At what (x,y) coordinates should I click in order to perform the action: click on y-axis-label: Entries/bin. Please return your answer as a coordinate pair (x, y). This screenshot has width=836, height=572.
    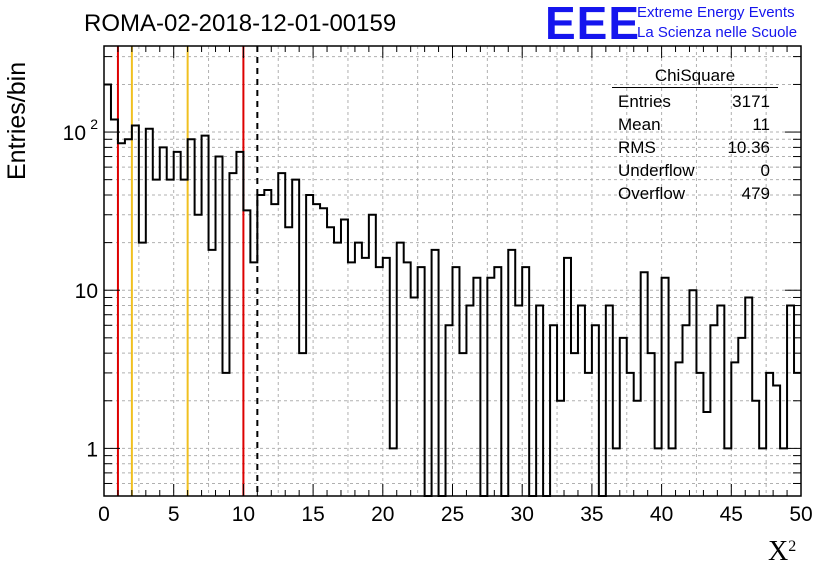
    Looking at the image, I should click on (17, 120).